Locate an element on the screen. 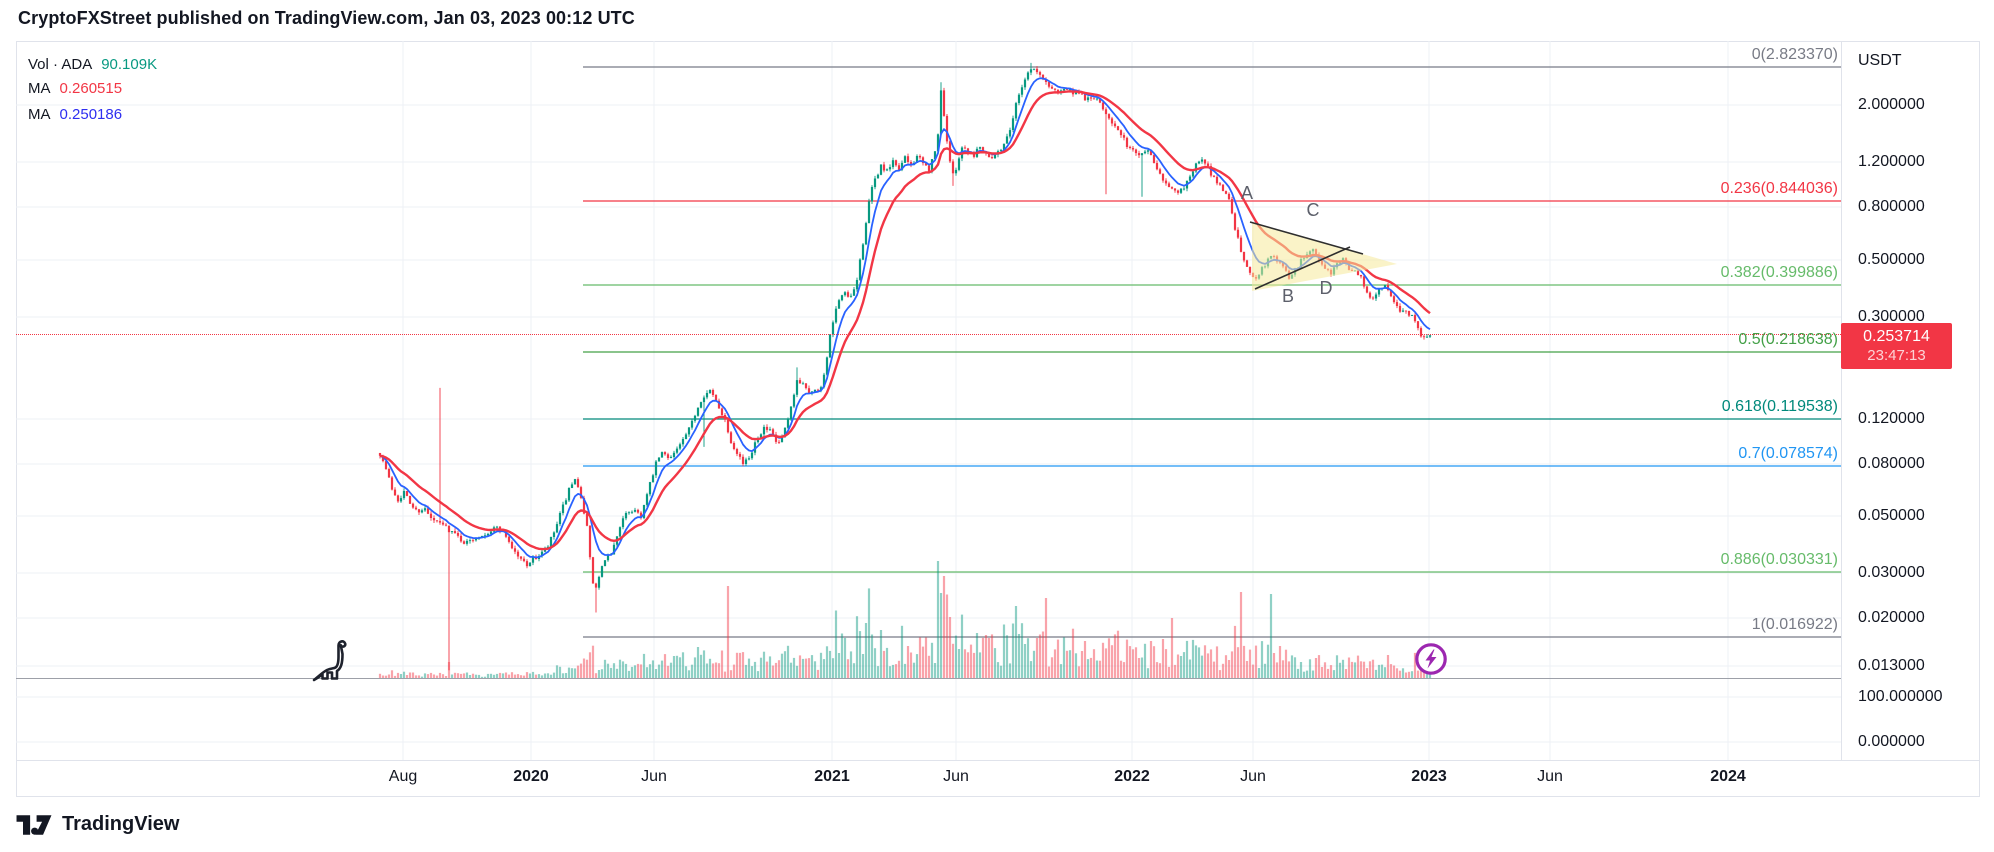 This screenshot has height=852, width=1994. time-tick-label: 2024 is located at coordinates (1728, 776).